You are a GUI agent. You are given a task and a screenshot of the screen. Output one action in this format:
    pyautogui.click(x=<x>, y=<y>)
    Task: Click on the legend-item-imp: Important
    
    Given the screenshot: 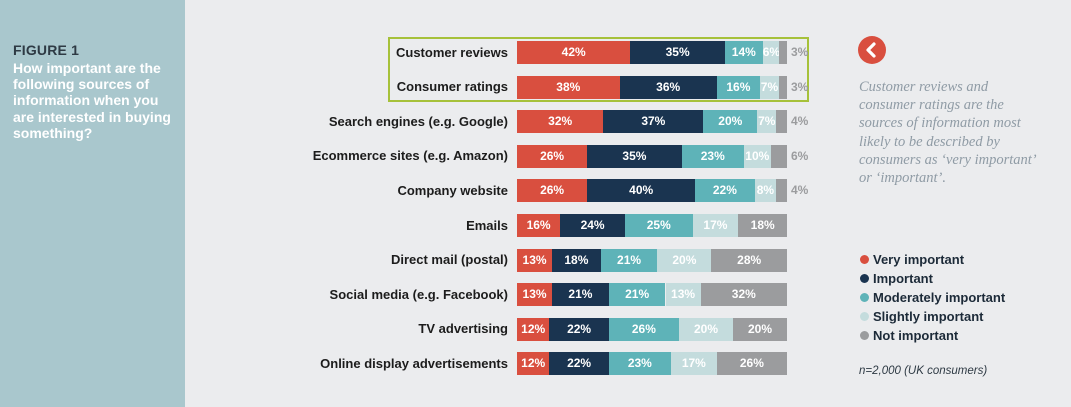 What is the action you would take?
    pyautogui.click(x=932, y=278)
    